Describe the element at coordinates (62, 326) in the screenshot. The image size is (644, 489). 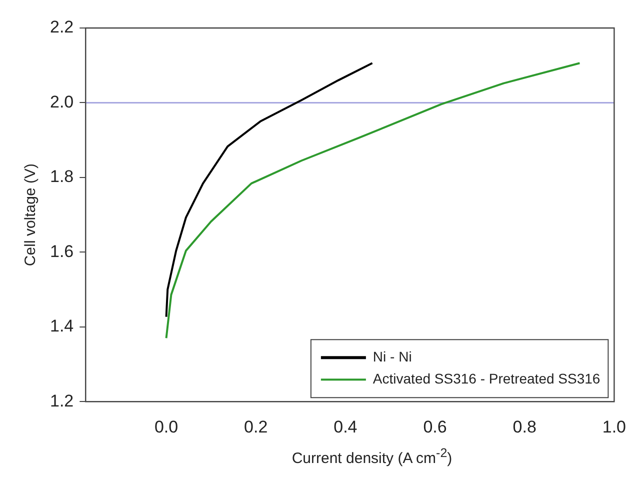
I see `y-tick-label: 1.4` at that location.